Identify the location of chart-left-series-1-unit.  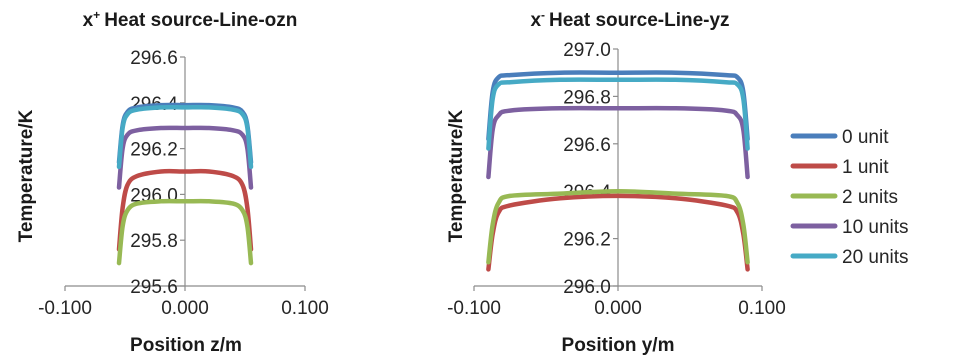
(185, 210).